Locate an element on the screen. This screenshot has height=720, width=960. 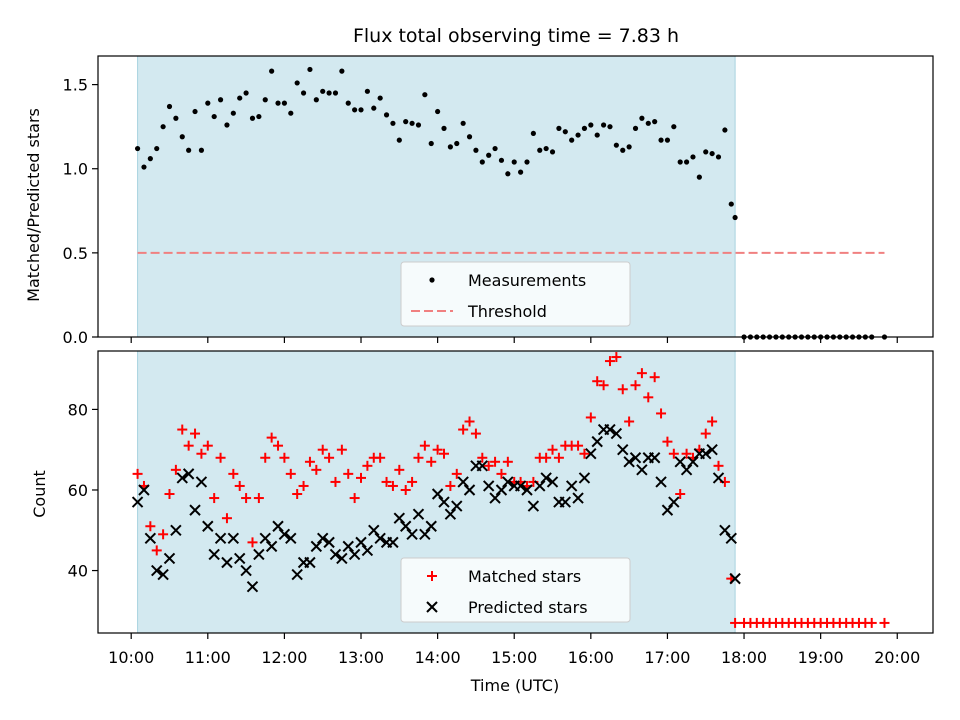
top-y-tick-label: 1.0 is located at coordinates (75, 169).